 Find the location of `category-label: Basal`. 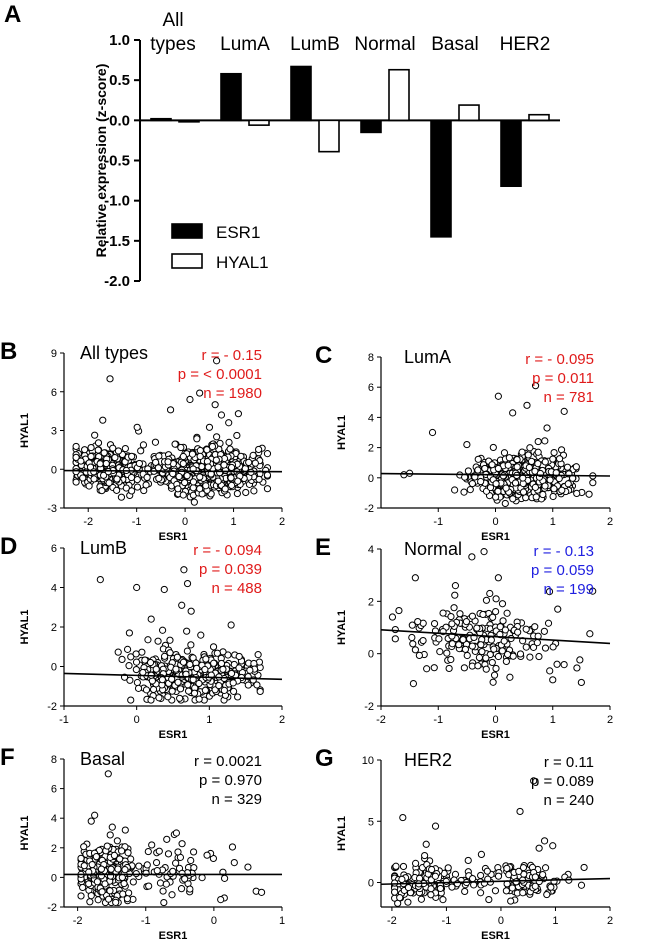

category-label: Basal is located at coordinates (455, 44).